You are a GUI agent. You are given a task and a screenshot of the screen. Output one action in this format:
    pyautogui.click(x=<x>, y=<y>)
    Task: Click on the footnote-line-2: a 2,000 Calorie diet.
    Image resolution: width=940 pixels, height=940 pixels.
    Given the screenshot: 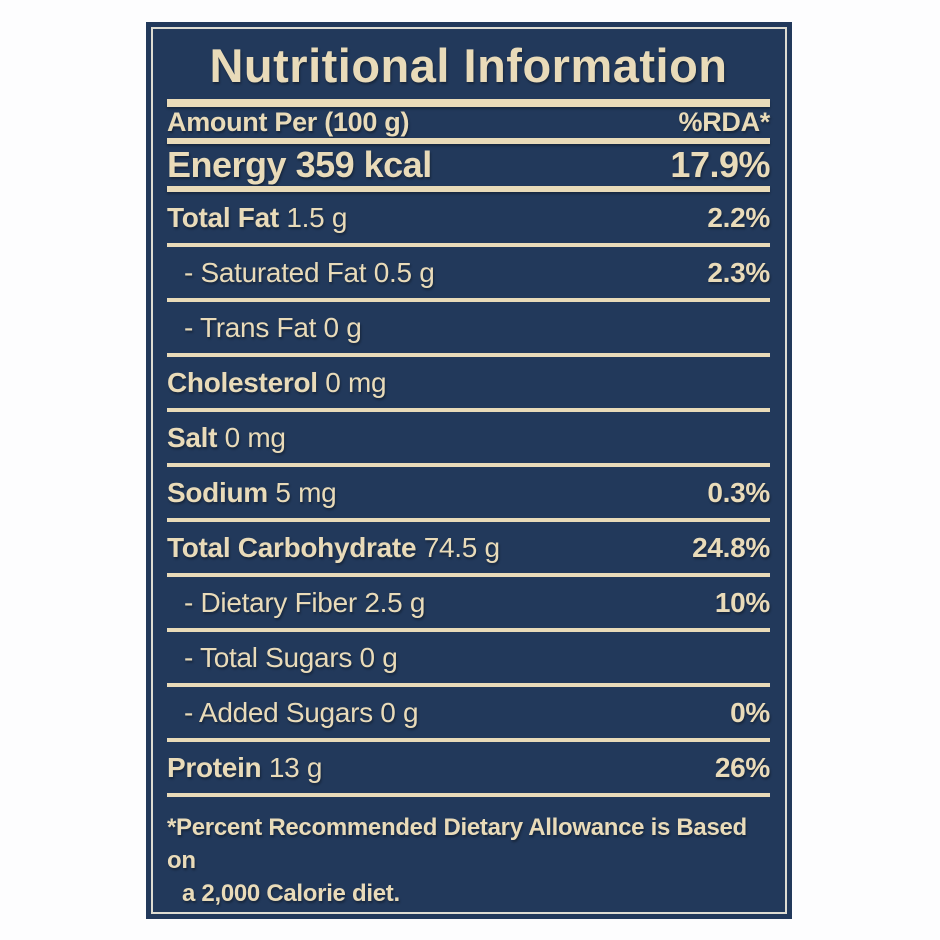 What is the action you would take?
    pyautogui.click(x=291, y=893)
    